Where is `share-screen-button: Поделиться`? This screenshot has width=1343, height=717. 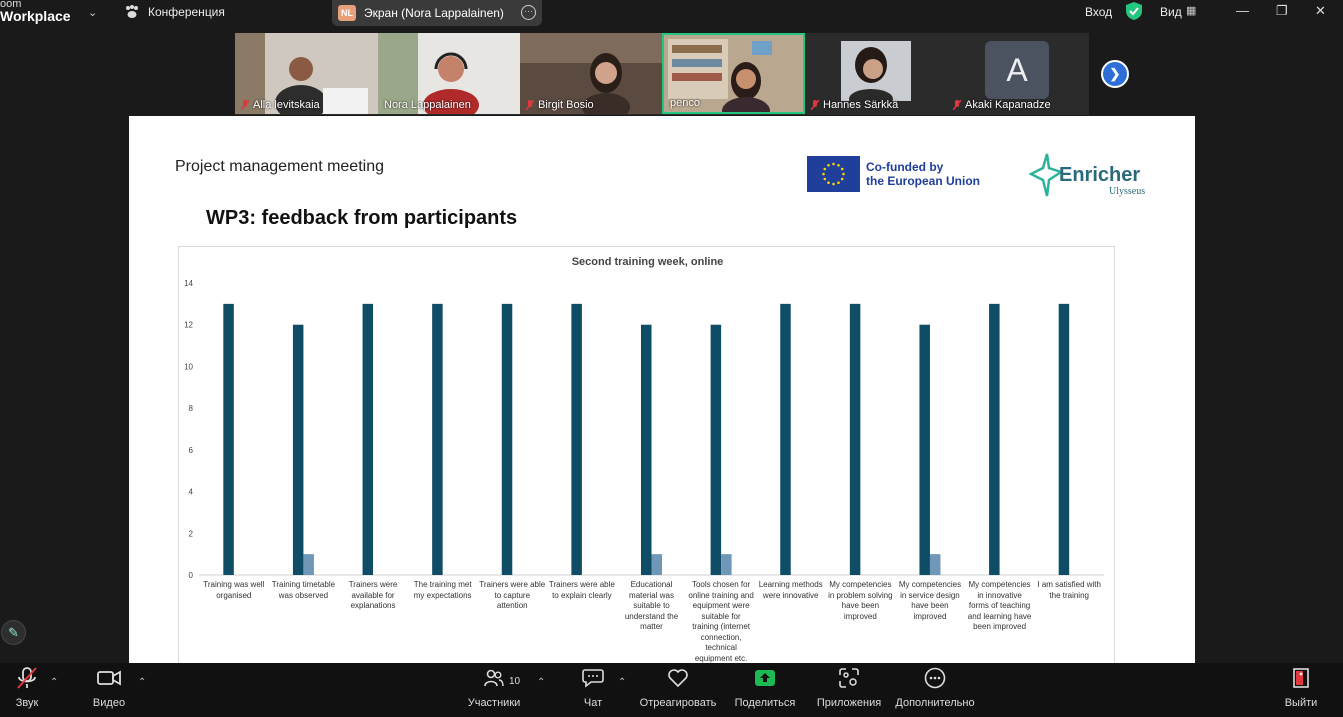
share-screen-button: Поделиться is located at coordinates (765, 690).